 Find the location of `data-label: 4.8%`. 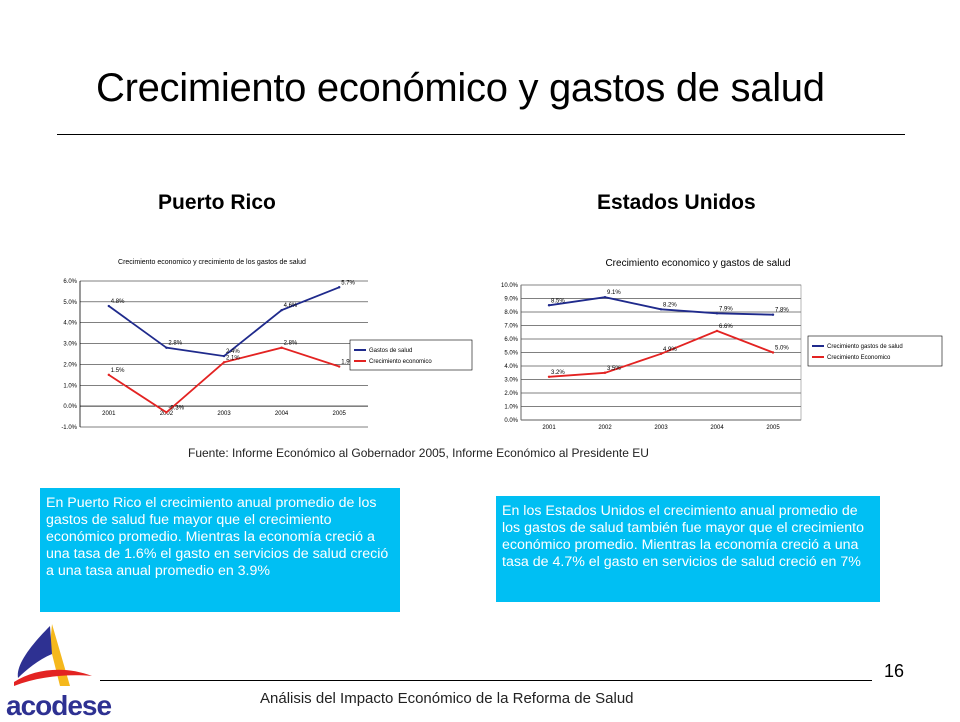

data-label: 4.8% is located at coordinates (118, 302).